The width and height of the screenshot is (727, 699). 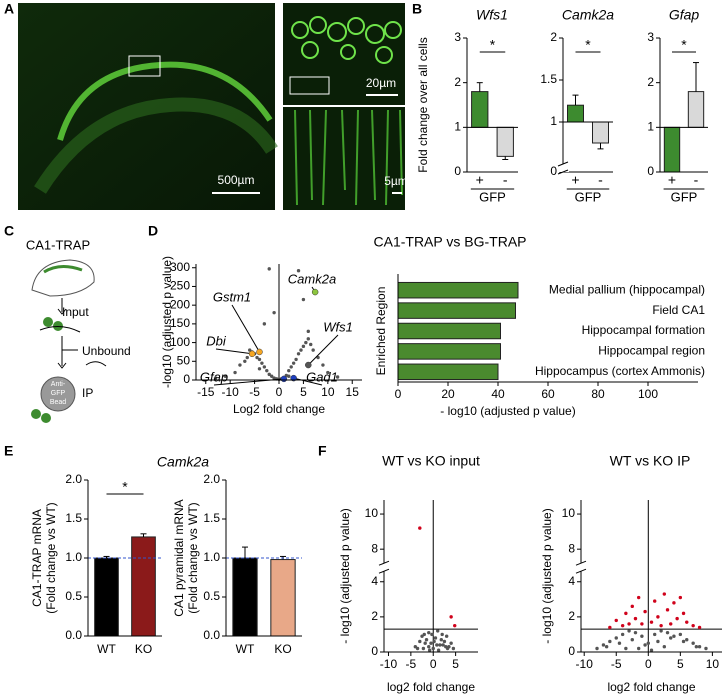 What do you see at coordinates (282, 649) in the screenshot?
I see `x-tick-label: KO` at bounding box center [282, 649].